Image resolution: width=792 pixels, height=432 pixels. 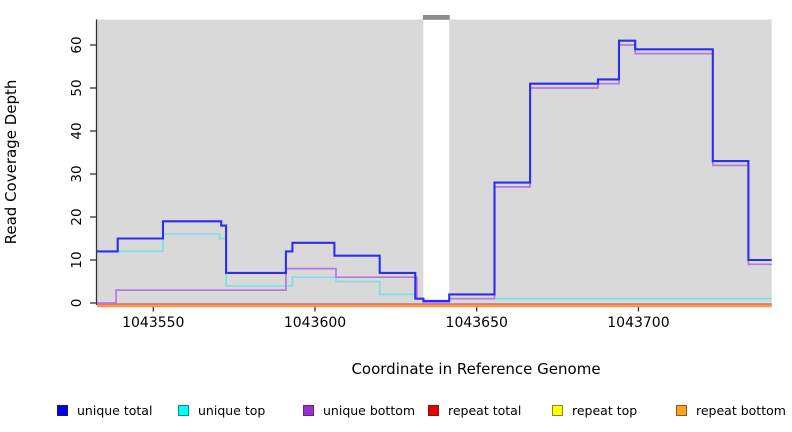 What do you see at coordinates (77, 87) in the screenshot?
I see `y-tick-label: 50` at bounding box center [77, 87].